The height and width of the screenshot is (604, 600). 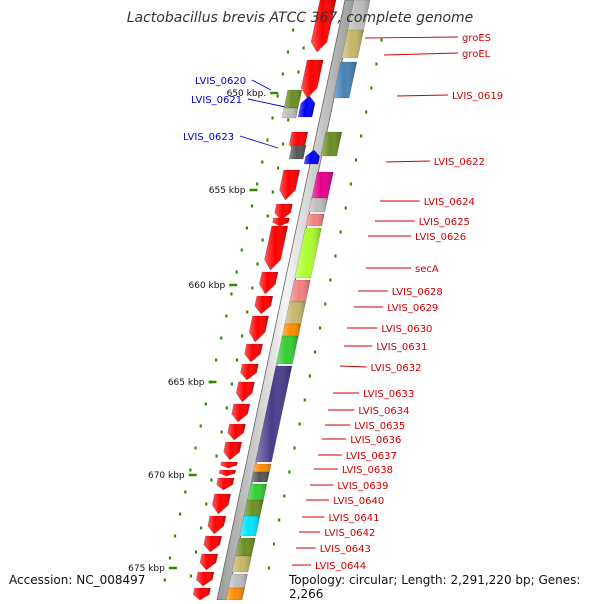 I want to click on gene-label-lvis_0620: LVIS_0620, so click(x=220, y=81).